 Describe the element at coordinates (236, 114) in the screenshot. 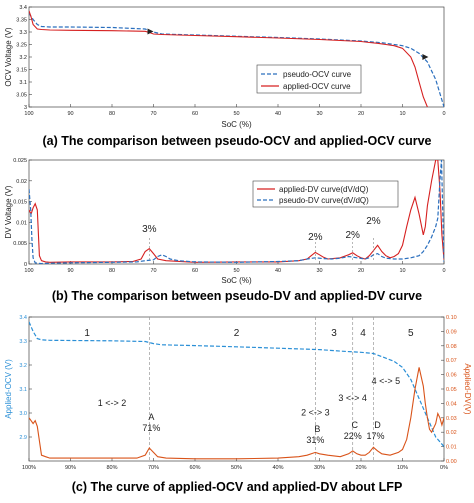

I see `x-tick-label: 50` at that location.